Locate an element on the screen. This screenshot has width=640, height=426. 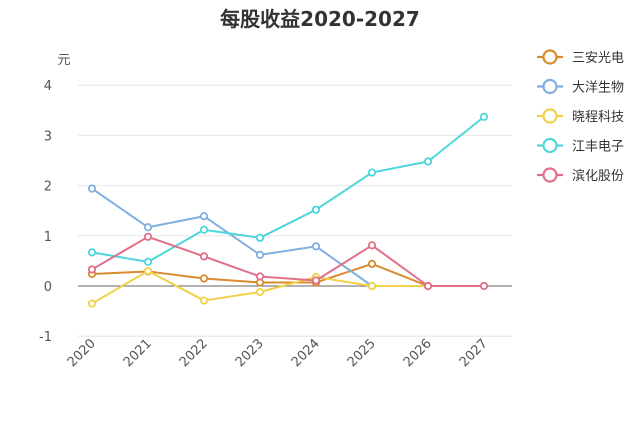
legend-item-4: 滨化股份 is located at coordinates (580, 175).